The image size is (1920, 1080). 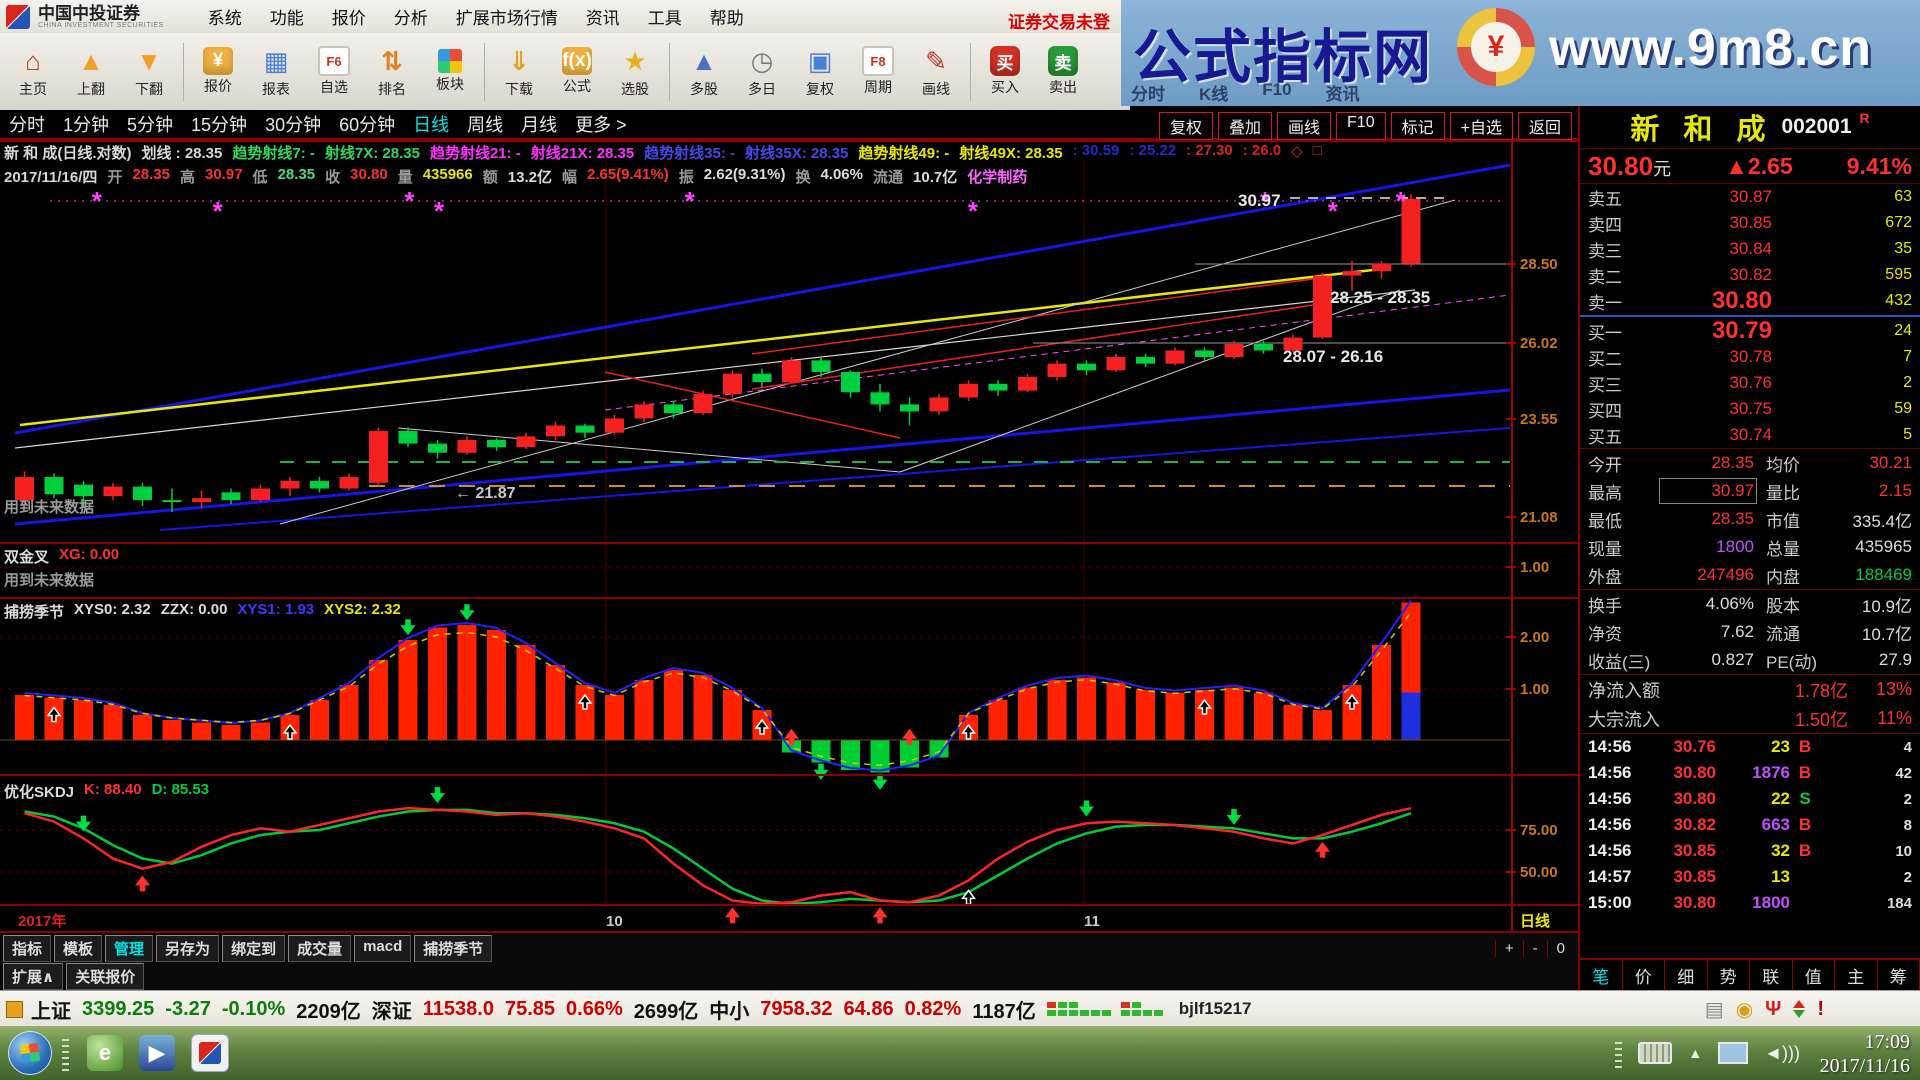 What do you see at coordinates (392, 71) in the screenshot?
I see `toolbar-rank-button: ⇅ 排名` at bounding box center [392, 71].